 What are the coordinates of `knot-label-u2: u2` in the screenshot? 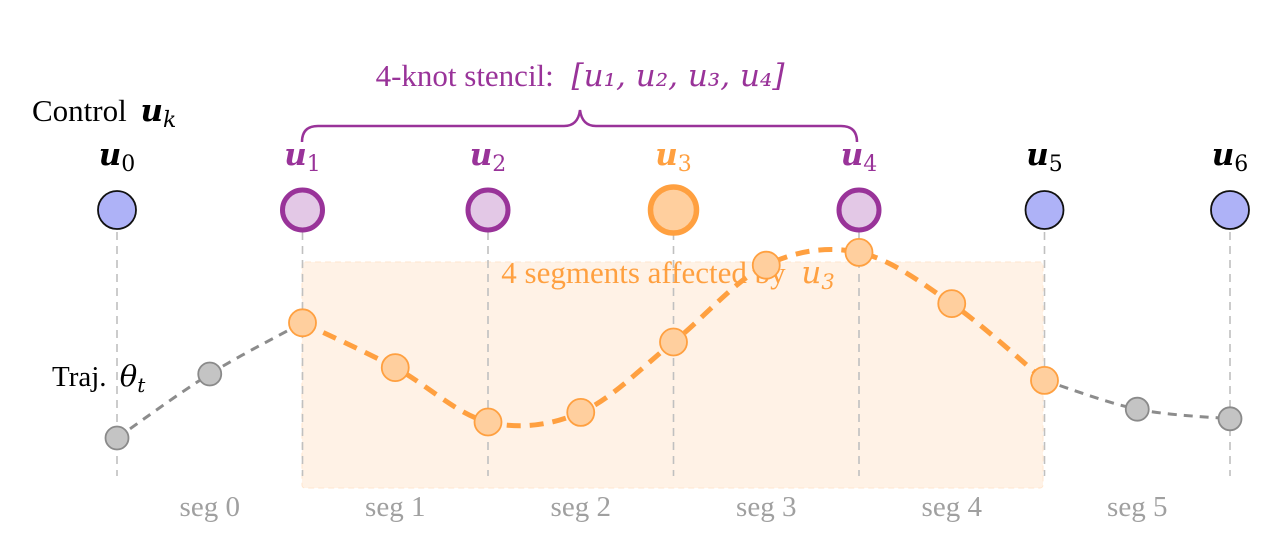 It's located at (488, 157).